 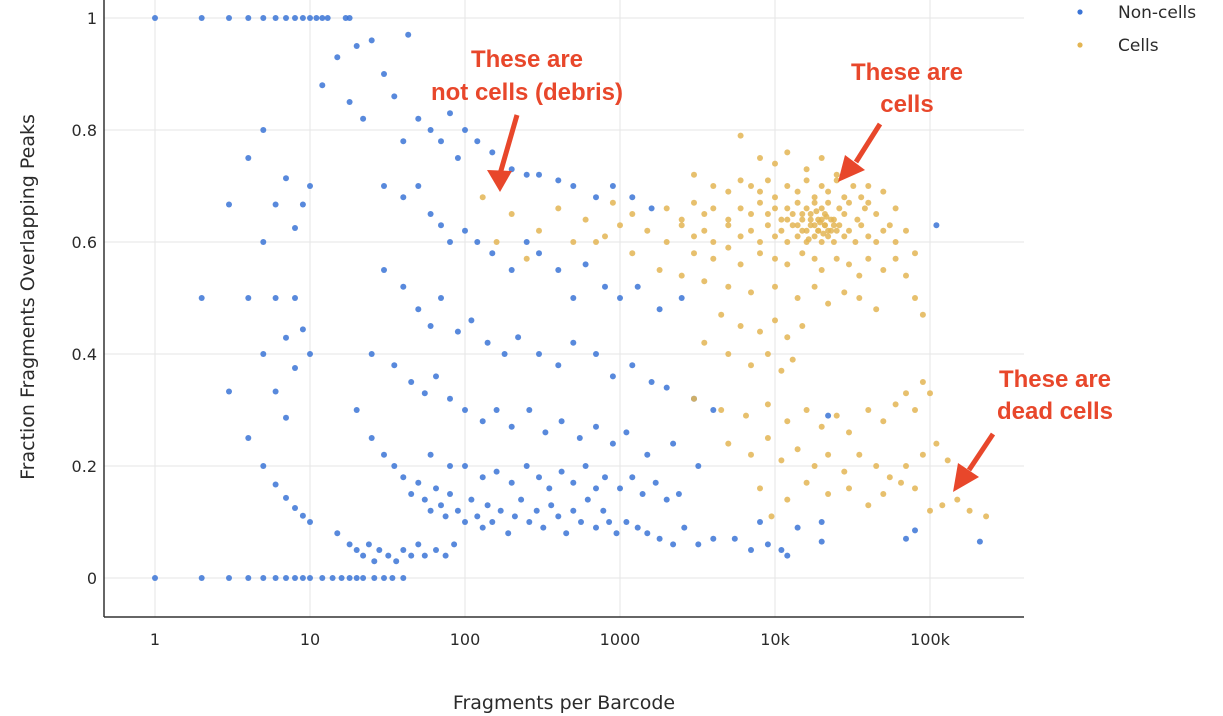 I want to click on annotation-cells-line-1: These are, so click(x=907, y=72).